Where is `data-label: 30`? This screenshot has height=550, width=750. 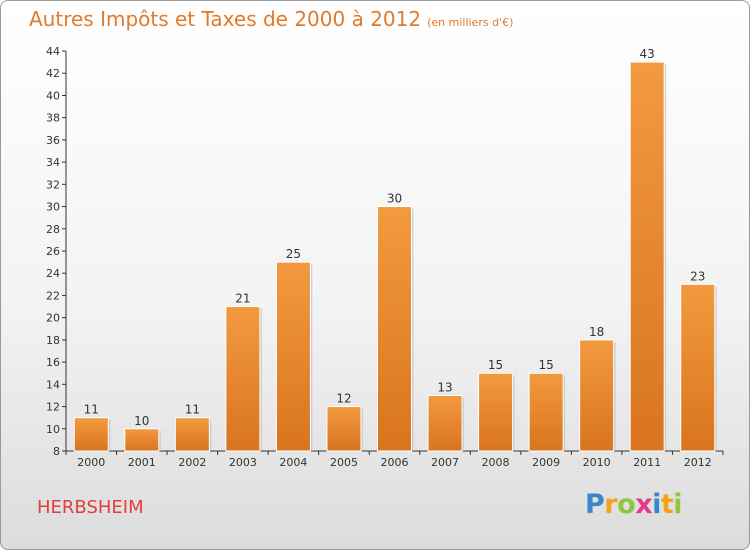 data-label: 30 is located at coordinates (394, 199).